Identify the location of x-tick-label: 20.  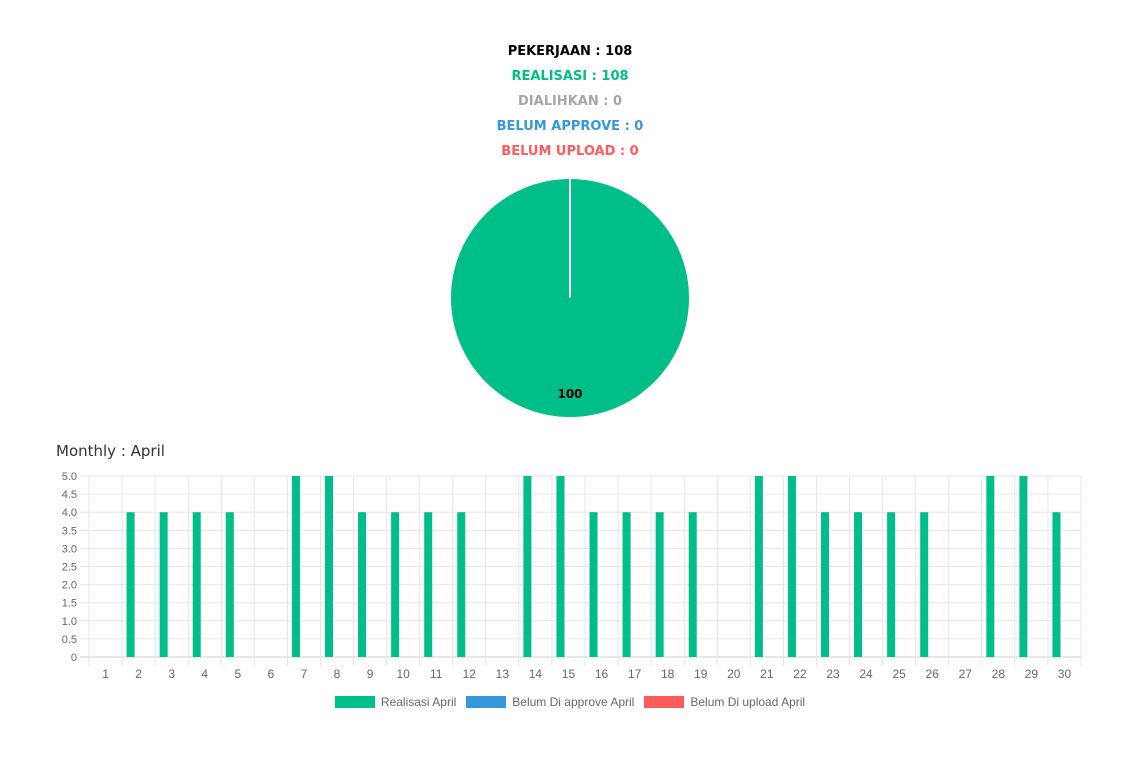
(734, 674).